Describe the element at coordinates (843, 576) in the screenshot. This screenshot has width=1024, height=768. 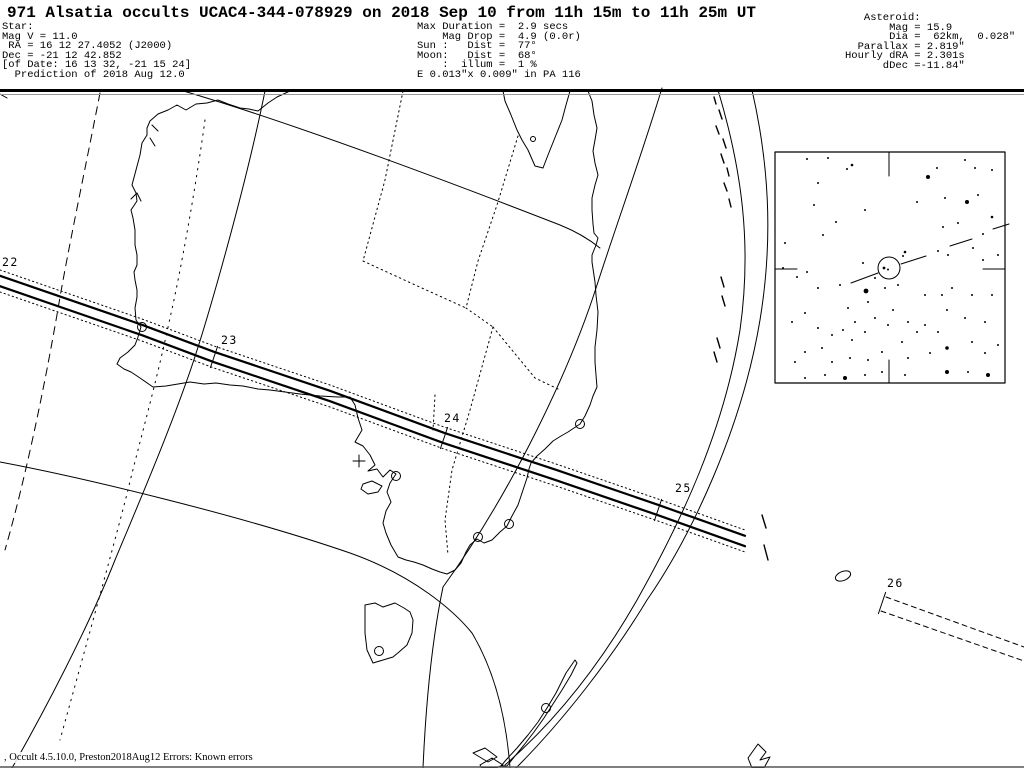
I see `island-ellipse` at that location.